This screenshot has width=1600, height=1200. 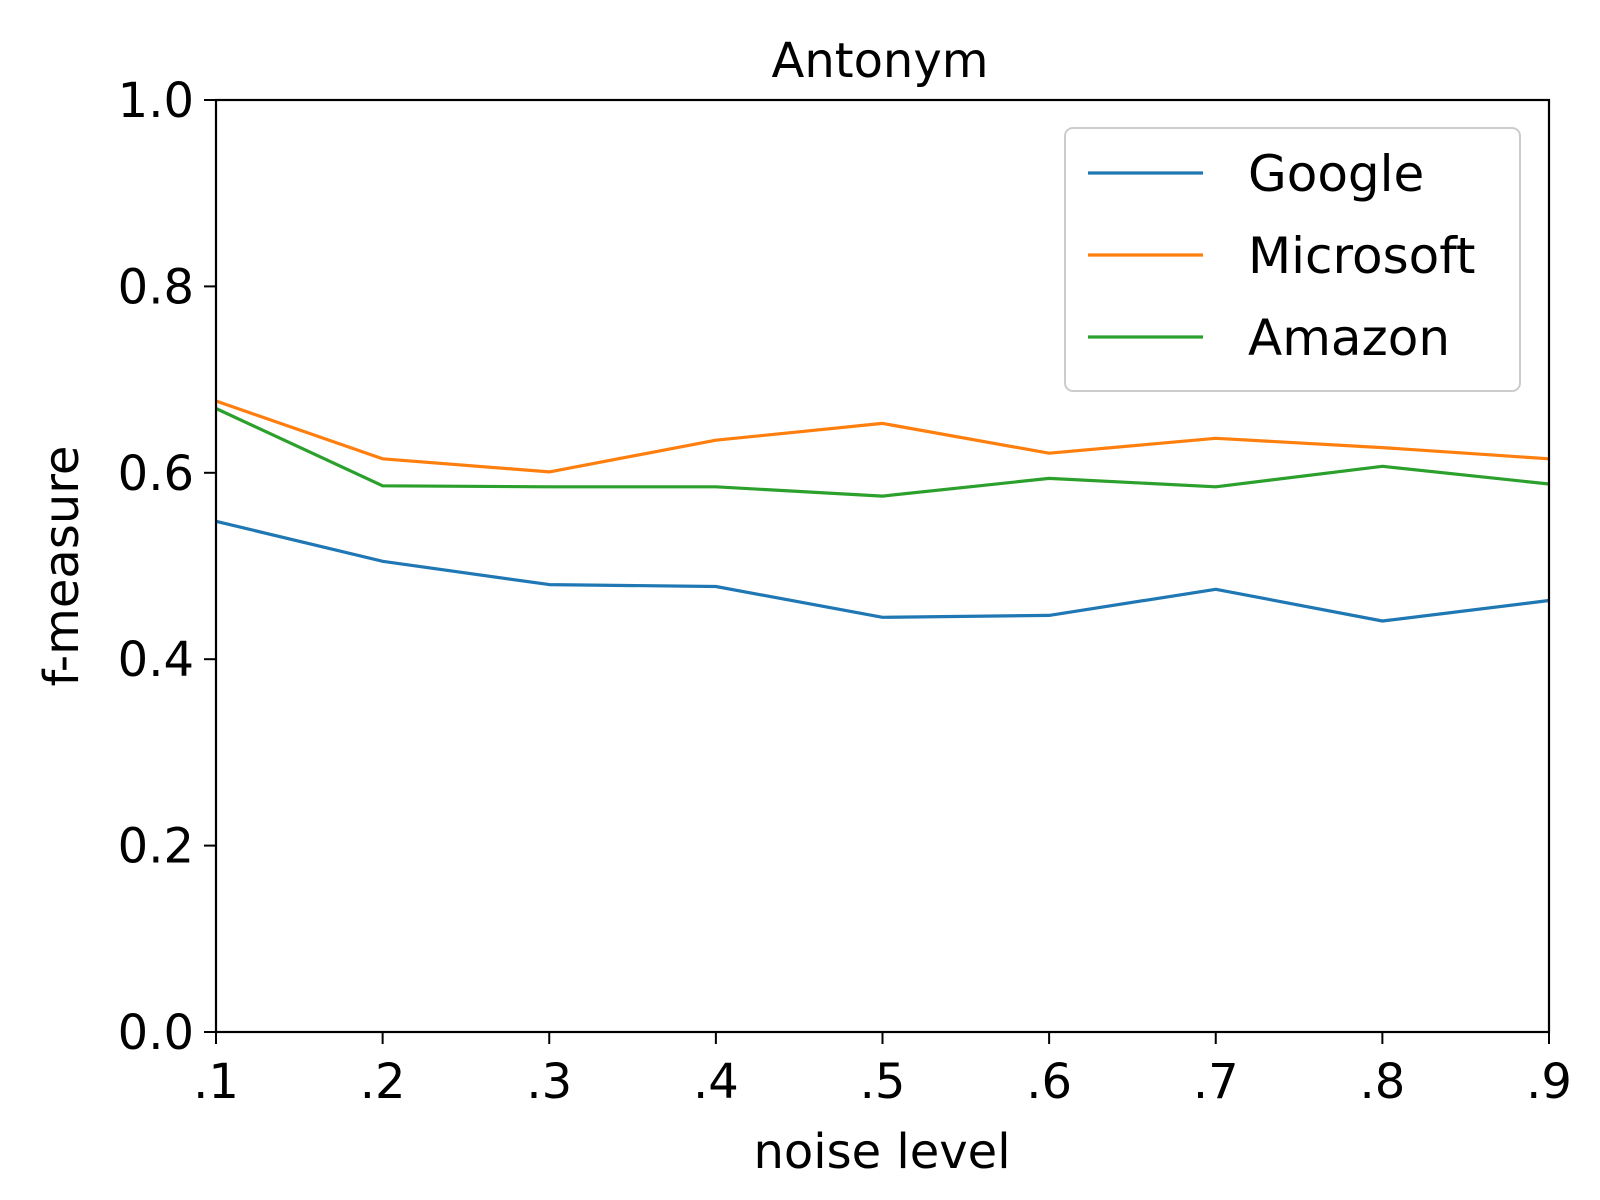 What do you see at coordinates (1382, 1082) in the screenshot?
I see `x-tick-label: .8` at bounding box center [1382, 1082].